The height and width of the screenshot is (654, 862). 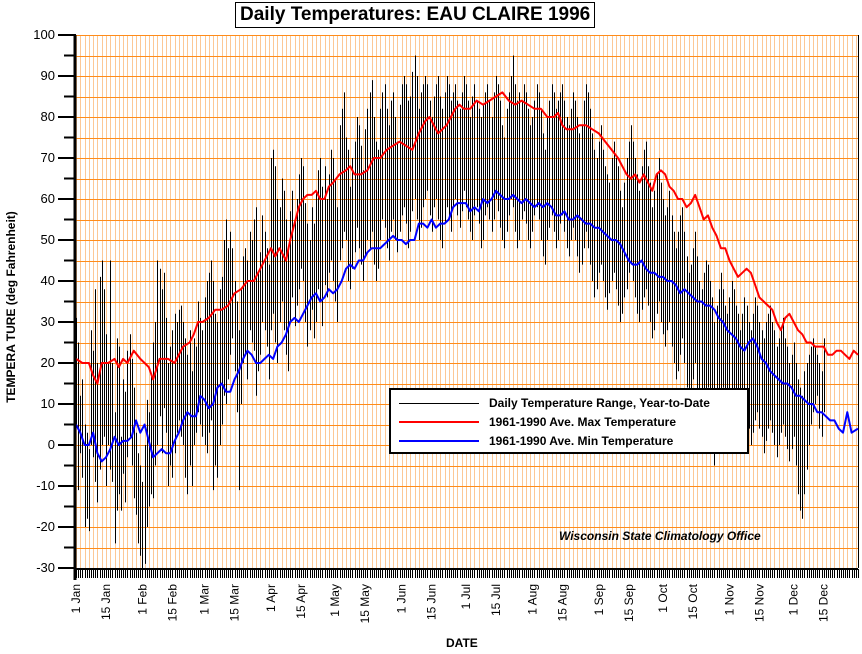 I want to click on x-tick-label: 1 Aug, so click(x=532, y=599).